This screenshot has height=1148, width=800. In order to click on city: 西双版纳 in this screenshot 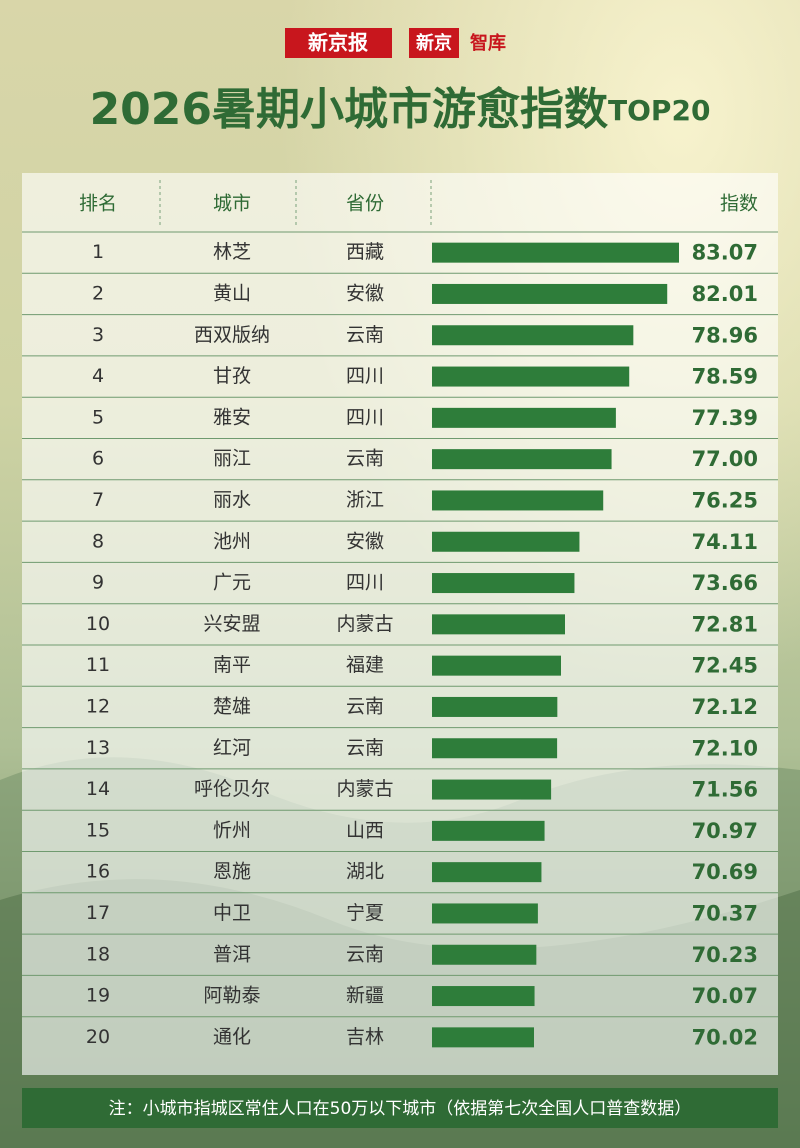, I will do `click(232, 335)`.